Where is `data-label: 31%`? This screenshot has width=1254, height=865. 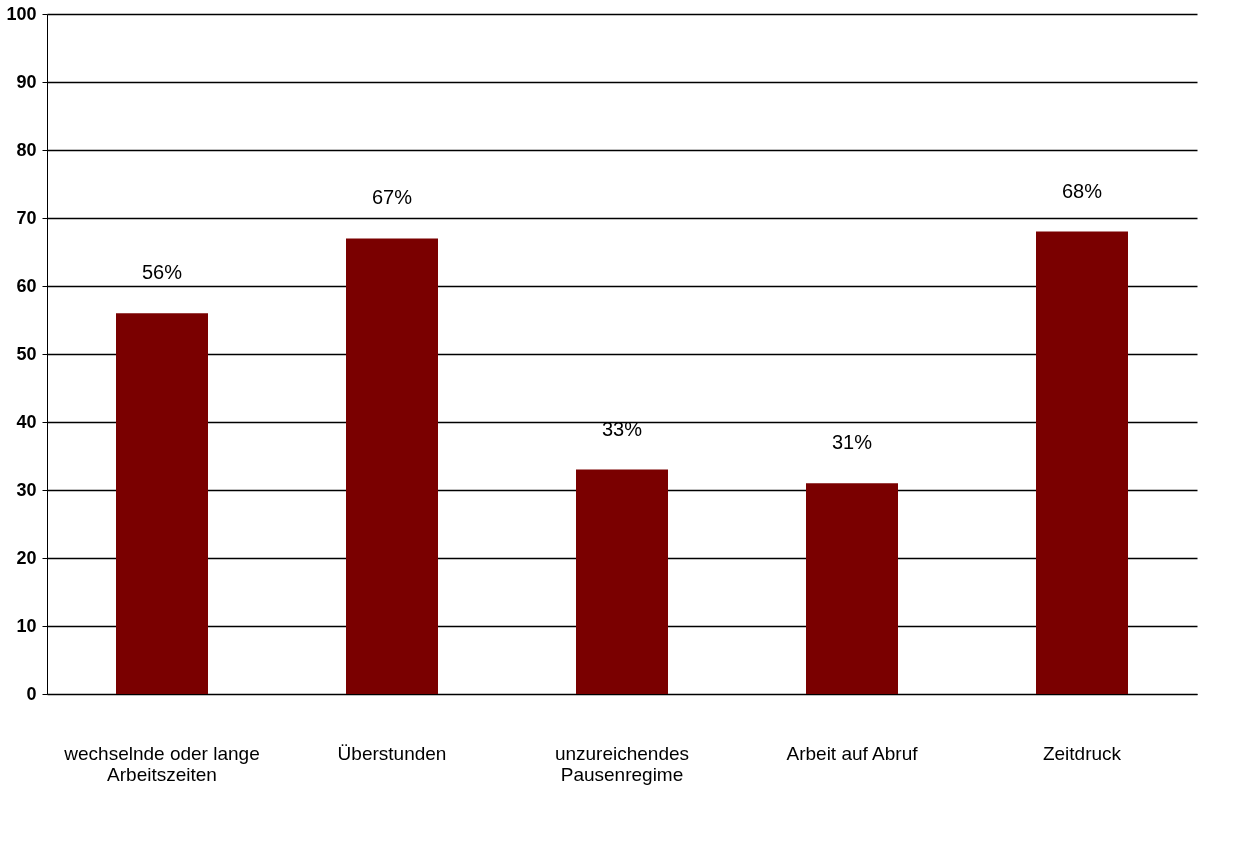 data-label: 31% is located at coordinates (852, 442).